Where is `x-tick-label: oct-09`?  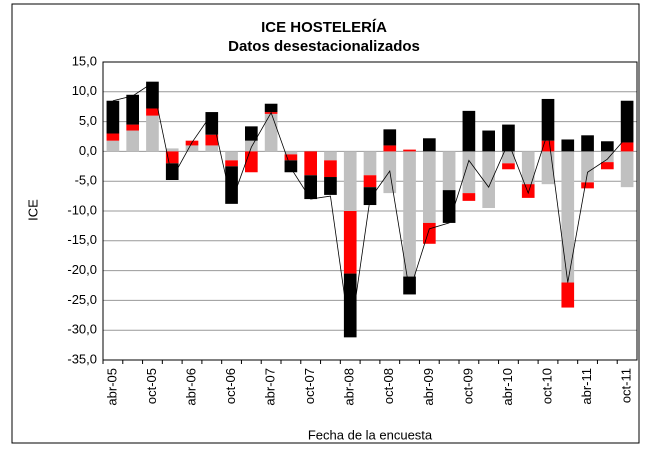 x-tick-label: oct-09 is located at coordinates (467, 386).